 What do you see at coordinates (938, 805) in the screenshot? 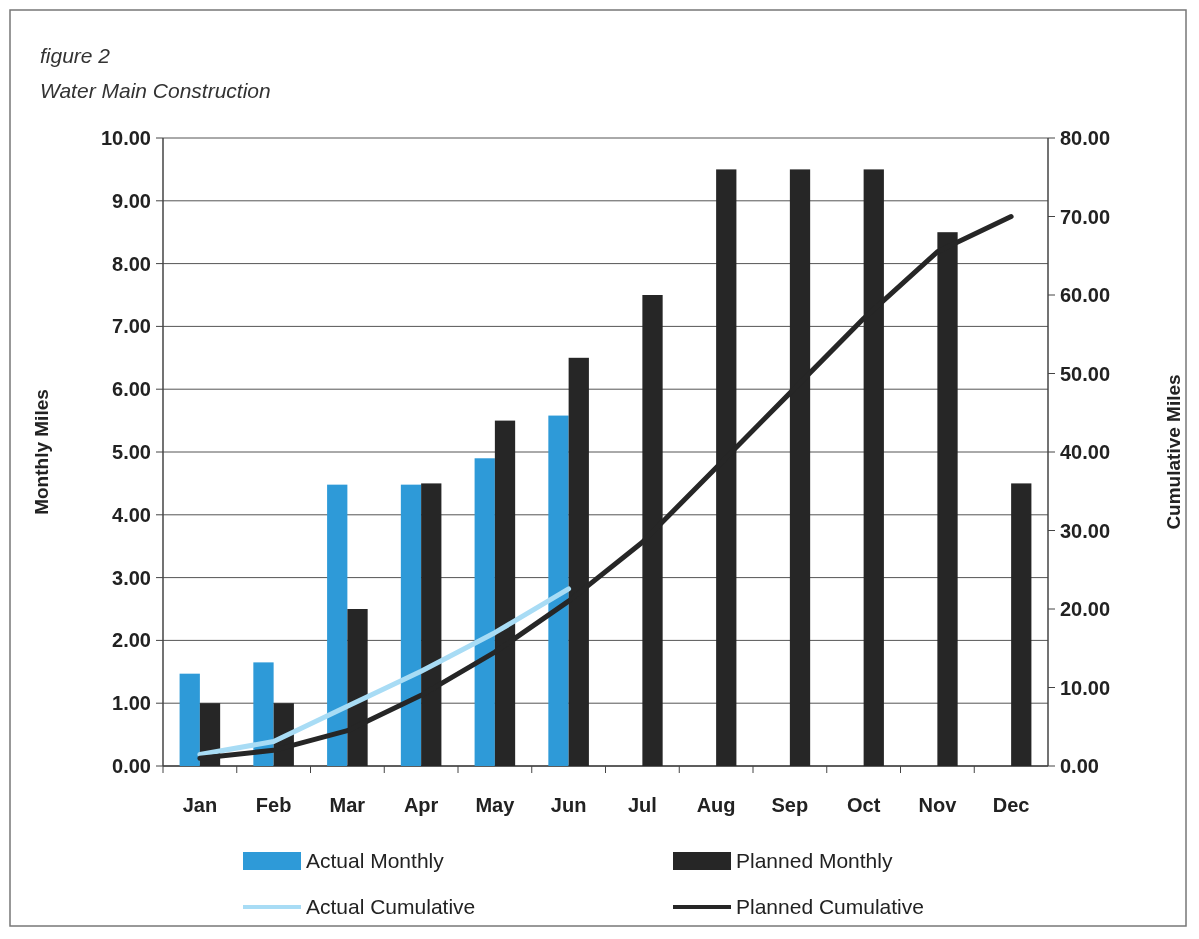
I see `x-tick-label: Nov` at bounding box center [938, 805].